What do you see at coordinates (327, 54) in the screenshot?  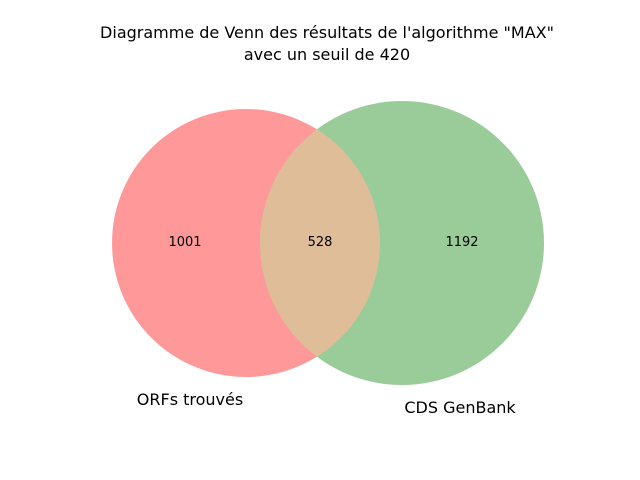 I see `chart-title-line2: avec un seuil de 420` at bounding box center [327, 54].